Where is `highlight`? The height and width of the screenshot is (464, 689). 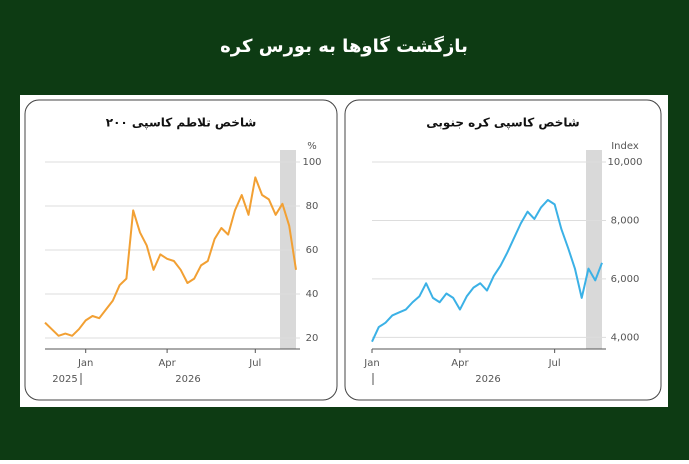
highlight is located at coordinates (594, 249).